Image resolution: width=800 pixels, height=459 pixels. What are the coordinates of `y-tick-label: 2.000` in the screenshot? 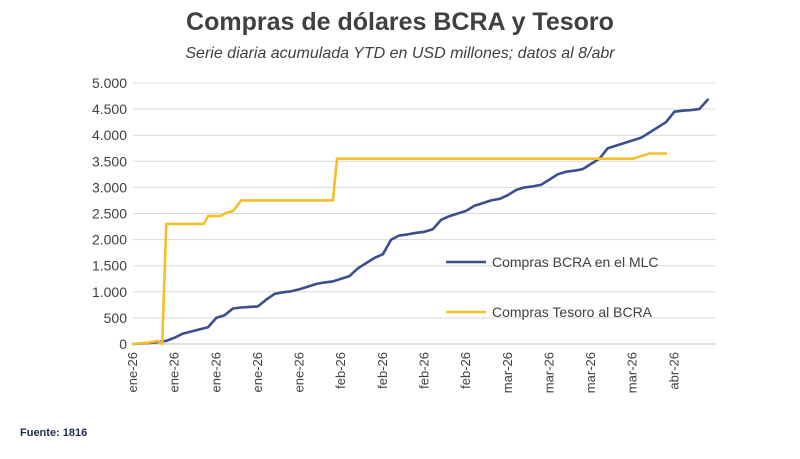 It's located at (109, 240).